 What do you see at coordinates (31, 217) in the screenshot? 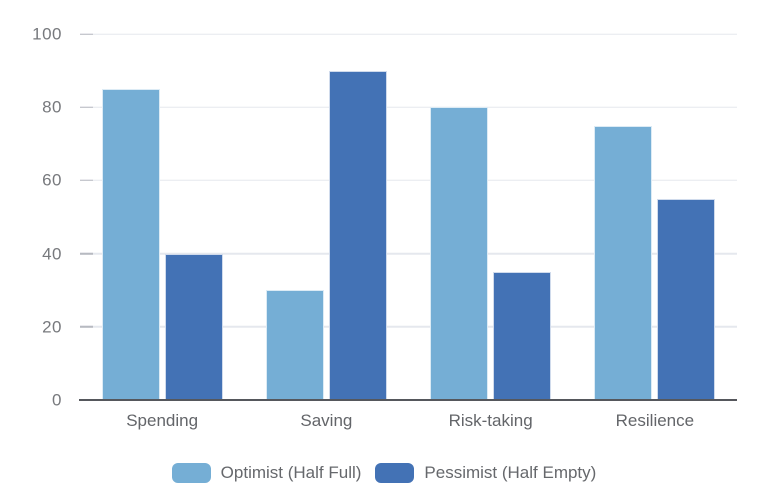
I see `y-axis-labels: 0 20 40 60 80 100` at bounding box center [31, 217].